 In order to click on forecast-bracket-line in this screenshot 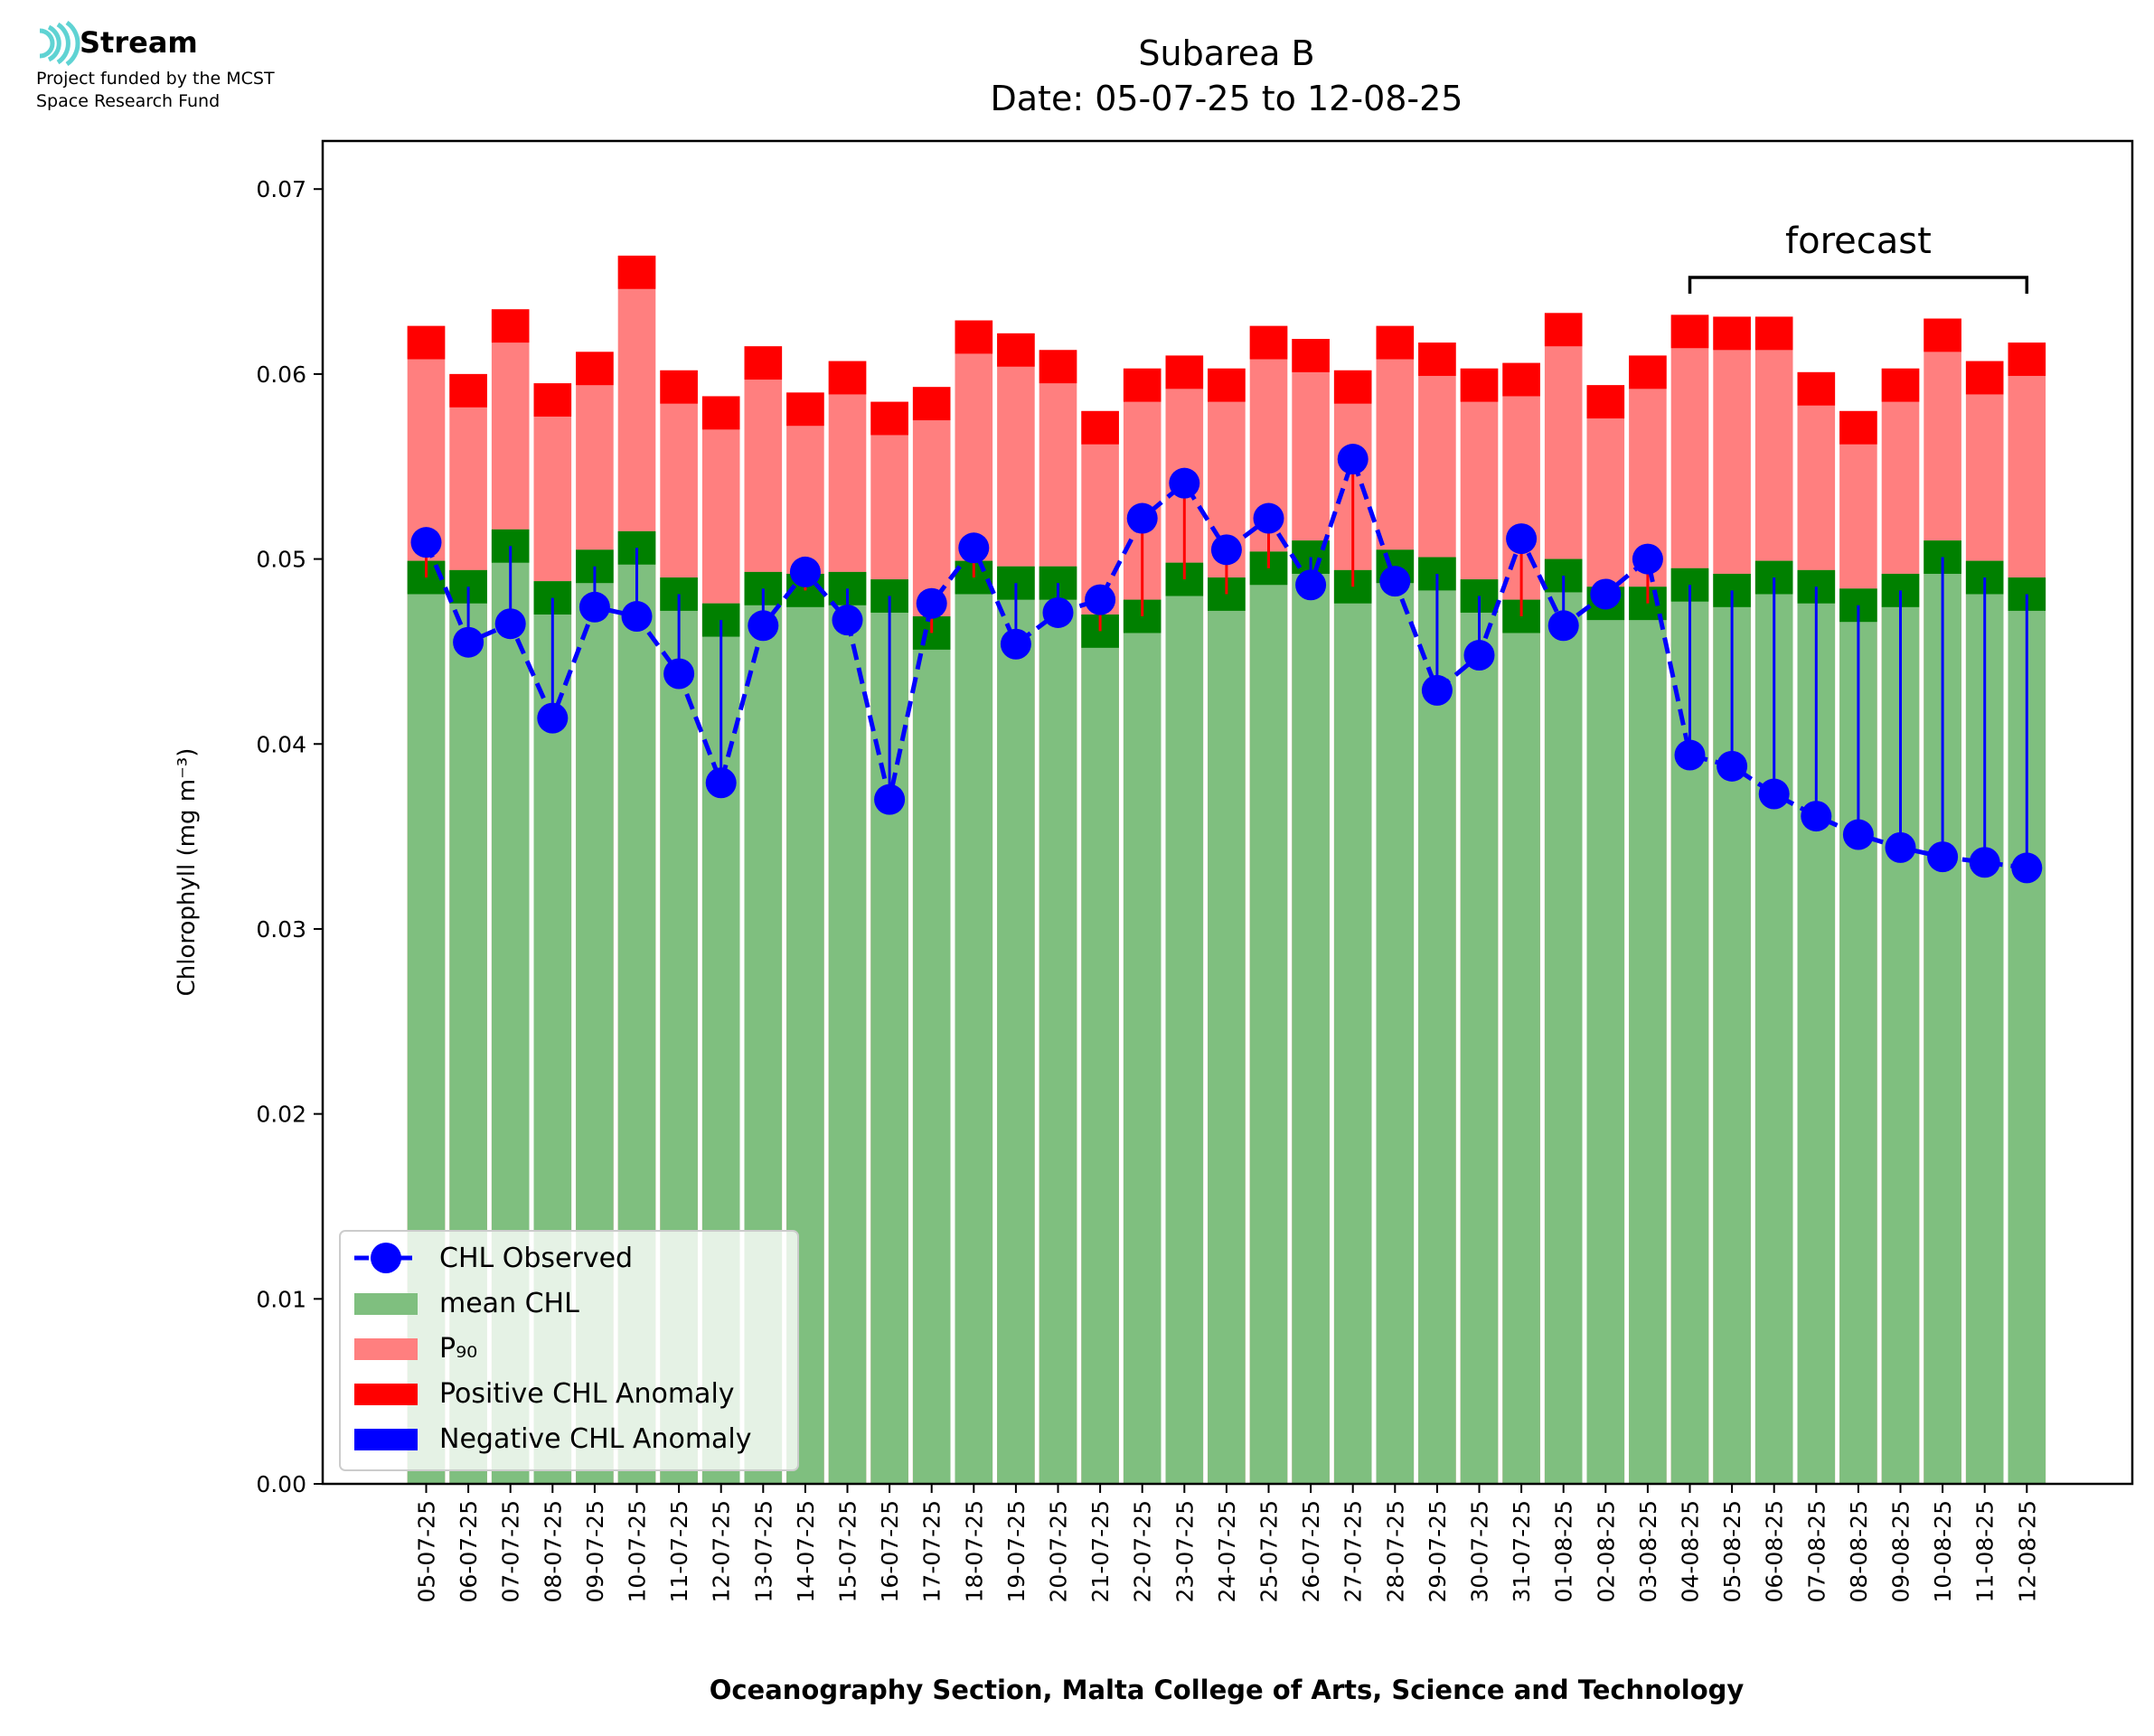, I will do `click(1858, 285)`.